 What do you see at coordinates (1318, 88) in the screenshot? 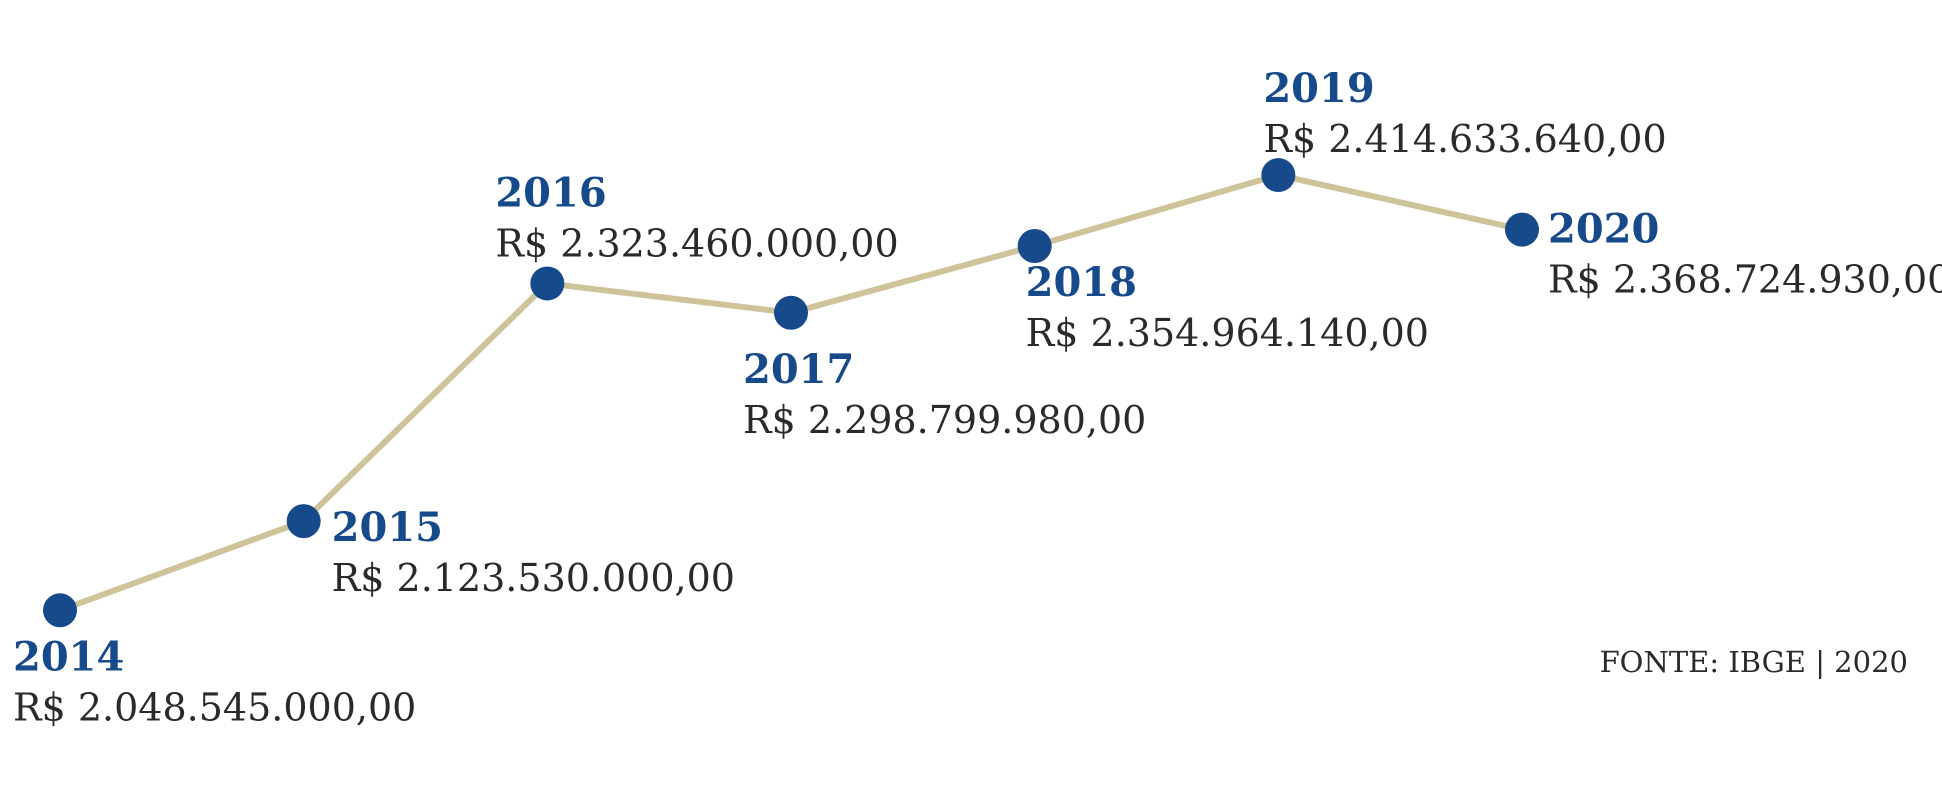
I see `year-label-2019: 2019` at bounding box center [1318, 88].